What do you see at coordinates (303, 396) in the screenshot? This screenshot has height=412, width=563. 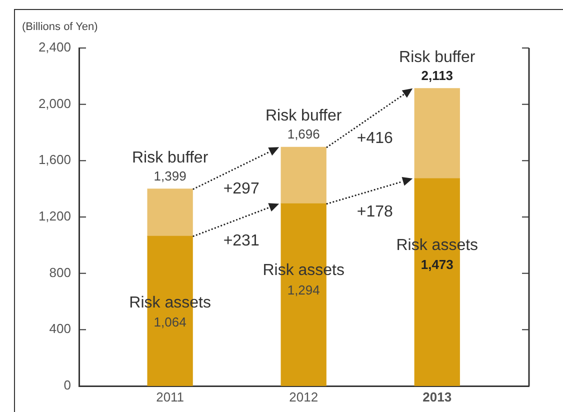 I see `x-tick-label: 2012` at bounding box center [303, 396].